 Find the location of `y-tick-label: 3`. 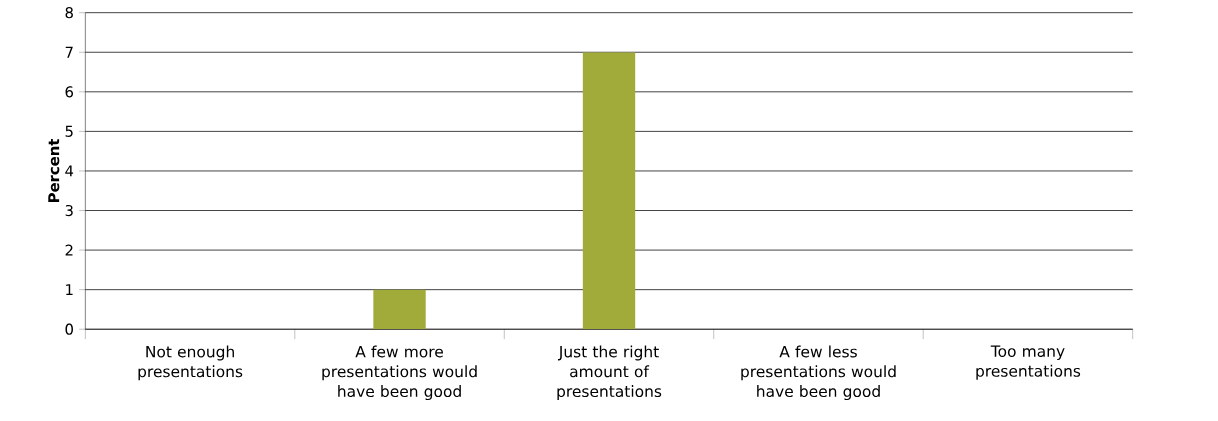

y-tick-label: 3 is located at coordinates (69, 210).